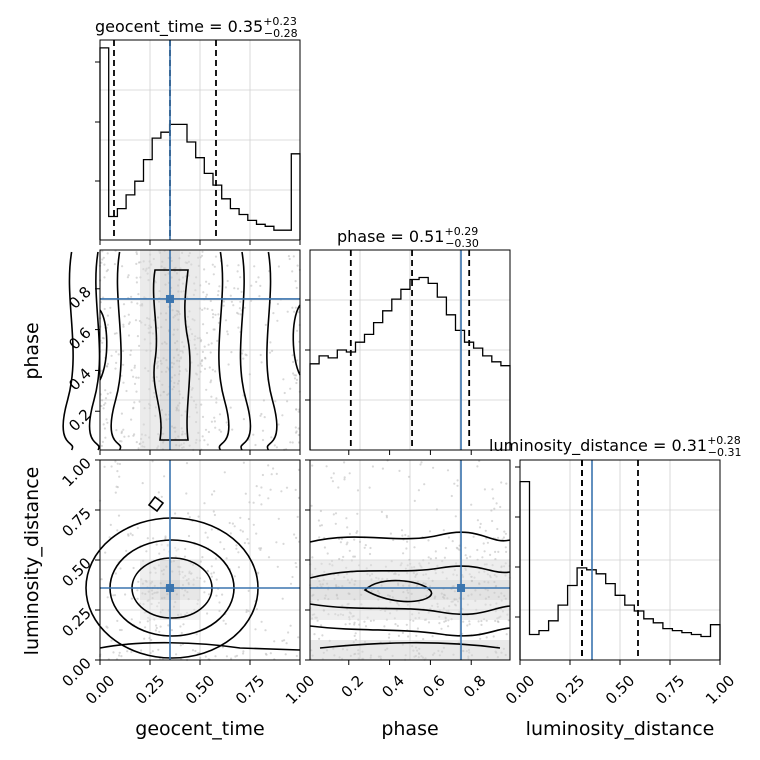 The width and height of the screenshot is (760, 760). What do you see at coordinates (409, 729) in the screenshot?
I see `xlabel-phase: phase` at bounding box center [409, 729].